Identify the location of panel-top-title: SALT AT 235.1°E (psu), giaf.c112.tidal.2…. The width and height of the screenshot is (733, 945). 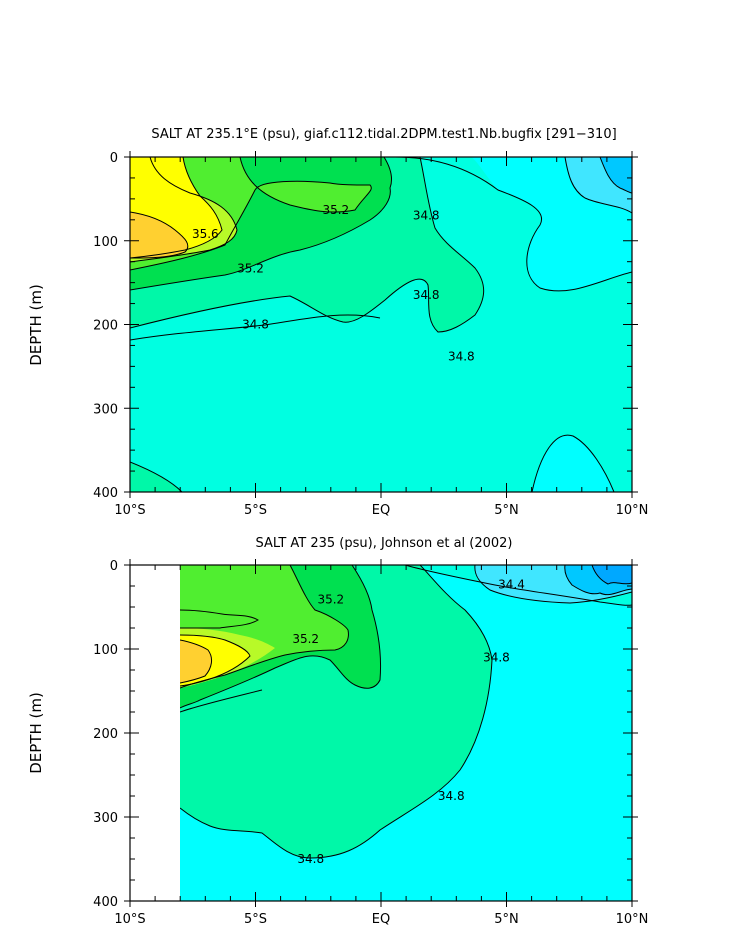
(383, 134).